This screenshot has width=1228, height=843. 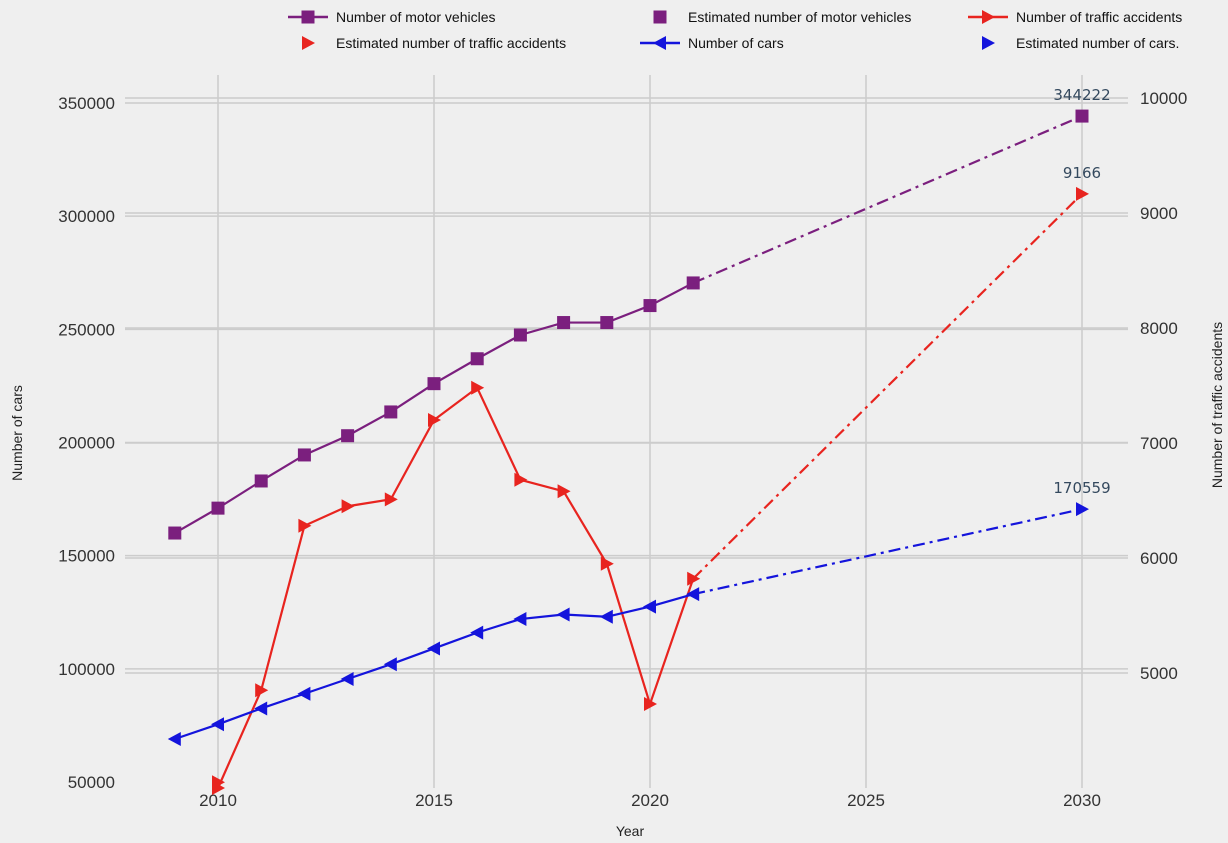 I want to click on y-right-axis-title: Number of traffic accidents, so click(x=1217, y=405).